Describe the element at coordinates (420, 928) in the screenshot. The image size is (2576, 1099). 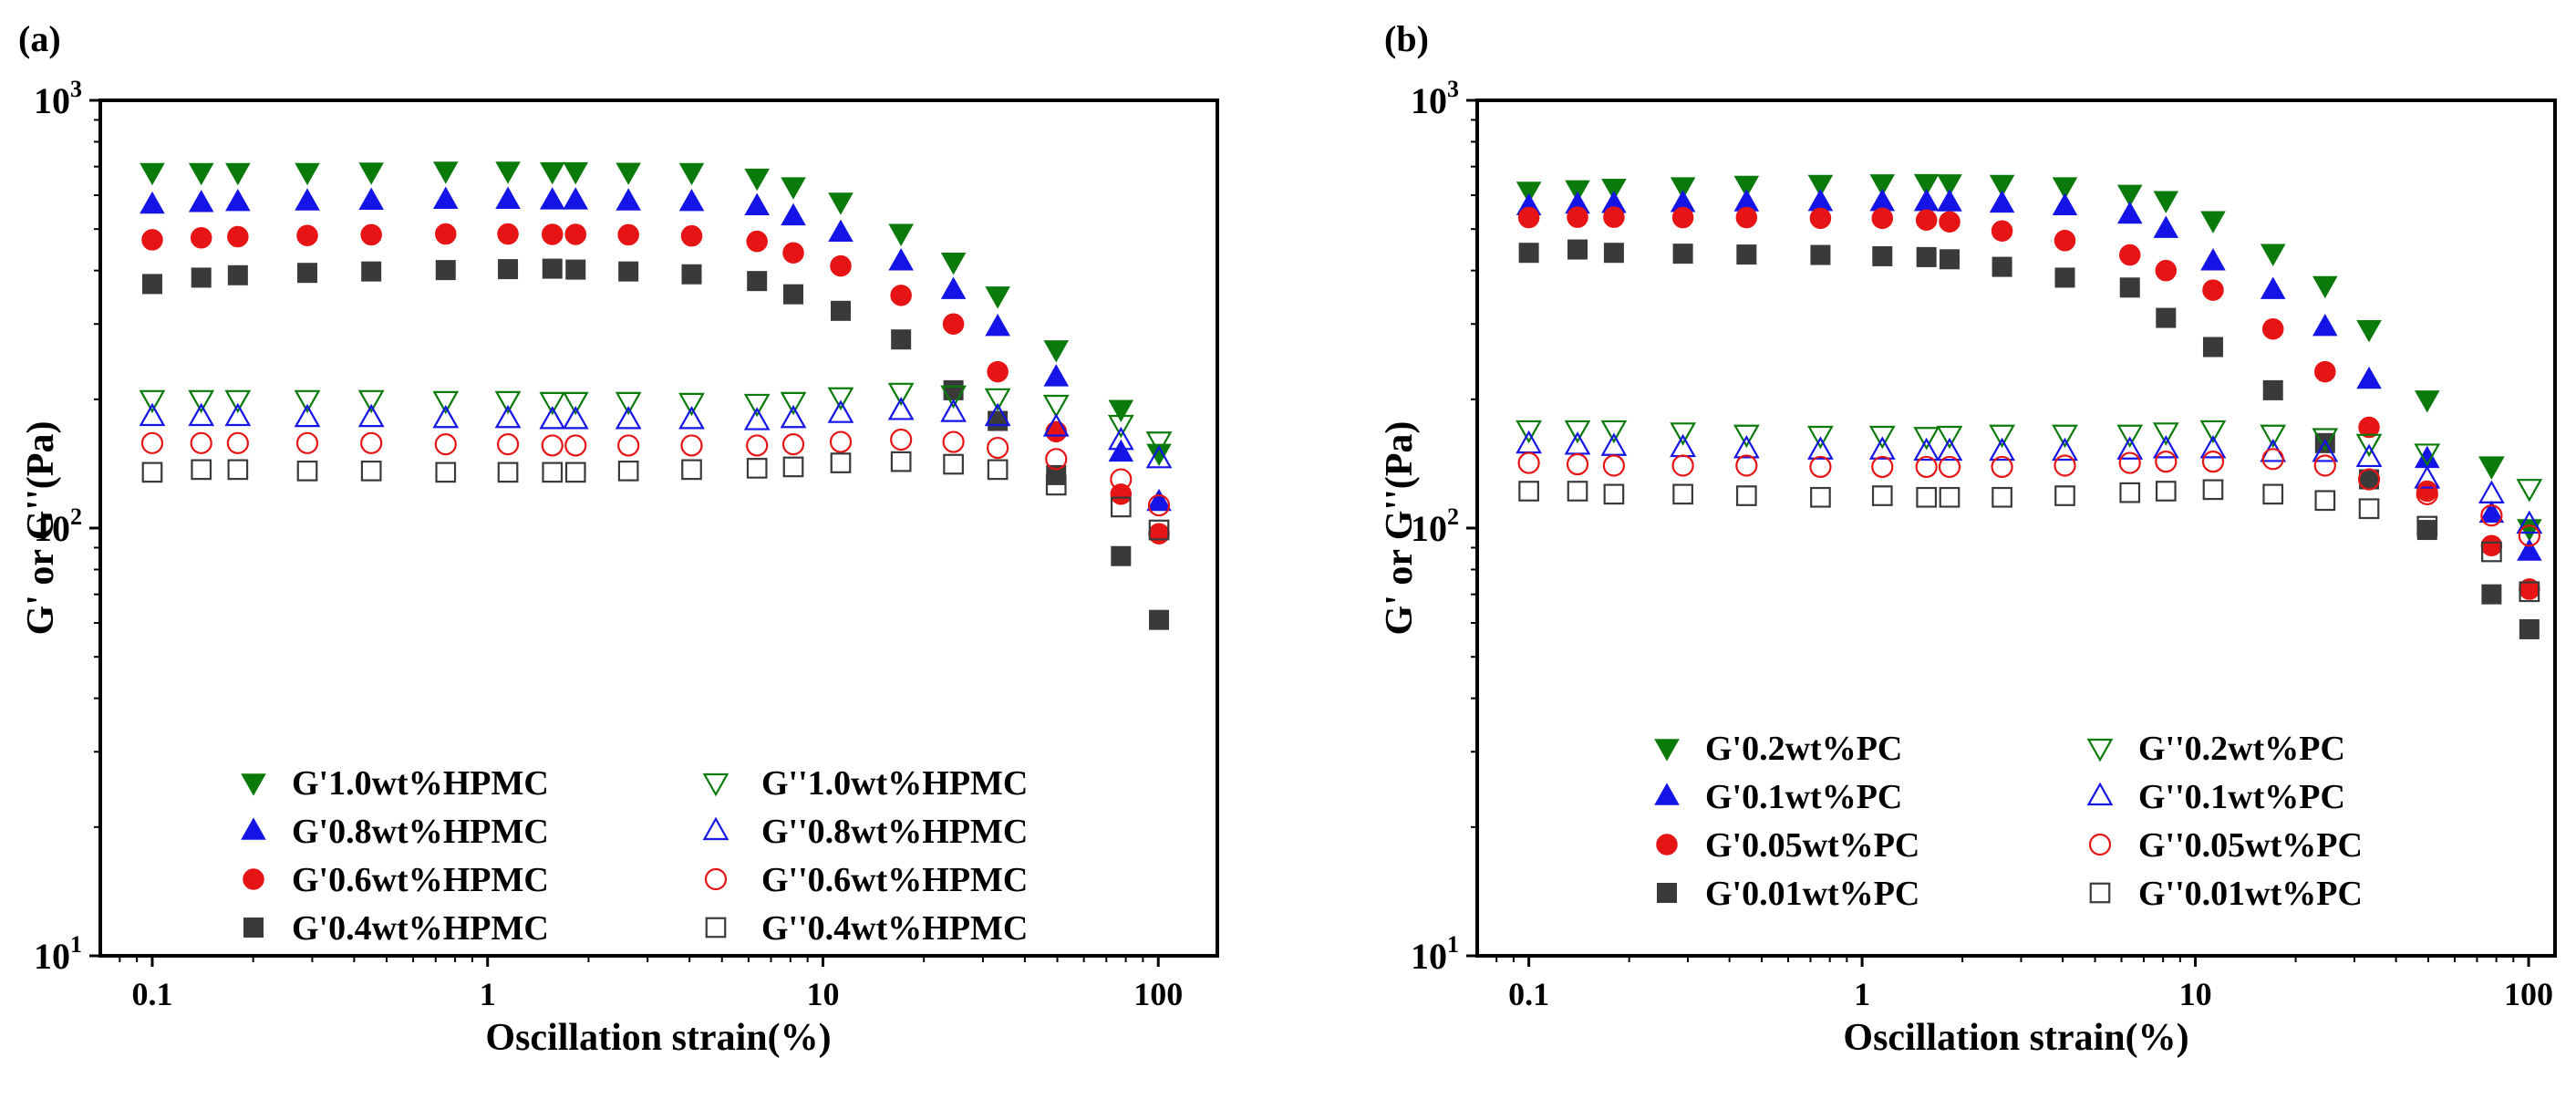
I see `legend-label: G'0.4wt%HPMC` at that location.